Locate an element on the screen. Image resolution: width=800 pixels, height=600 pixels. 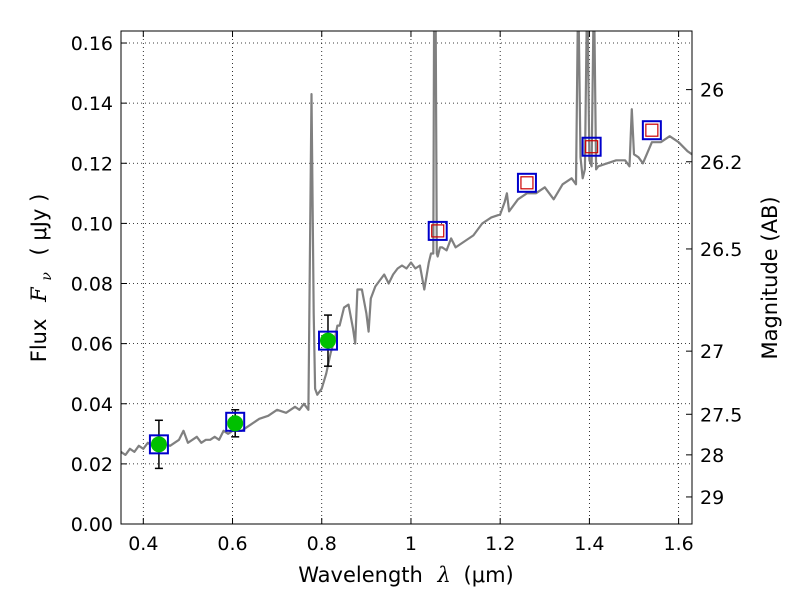
y-tick-label: 0.02 is located at coordinates (92, 465).